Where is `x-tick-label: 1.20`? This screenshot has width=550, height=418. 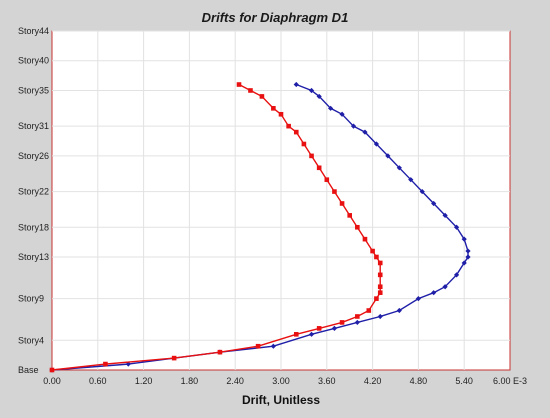 x-tick-label: 1.20 is located at coordinates (144, 381).